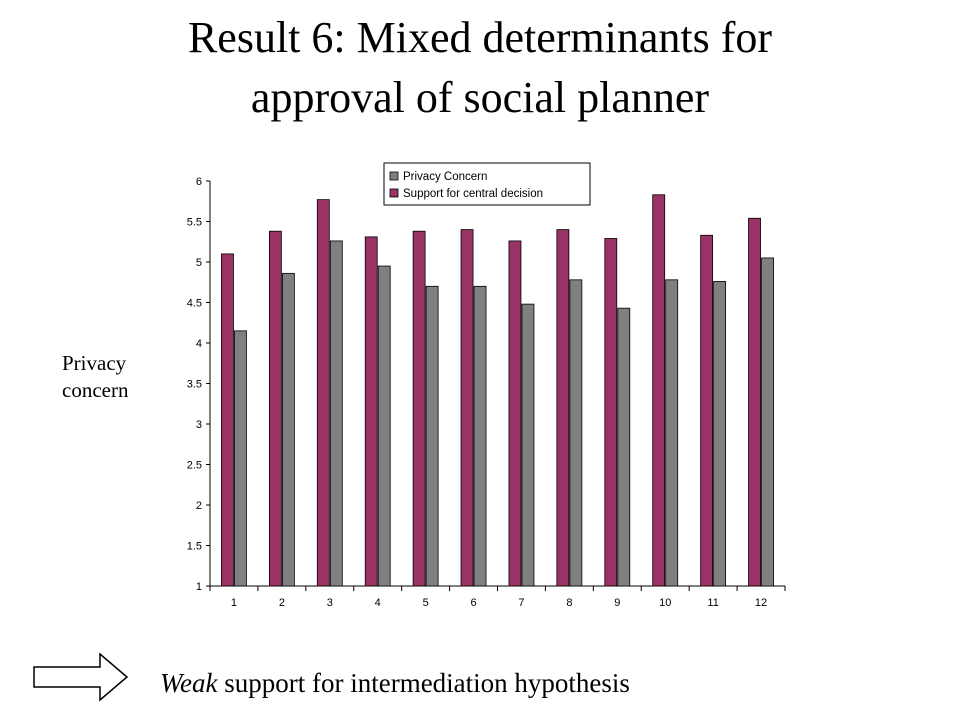 The image size is (960, 720). What do you see at coordinates (521, 603) in the screenshot?
I see `x-tick-label: 7` at bounding box center [521, 603].